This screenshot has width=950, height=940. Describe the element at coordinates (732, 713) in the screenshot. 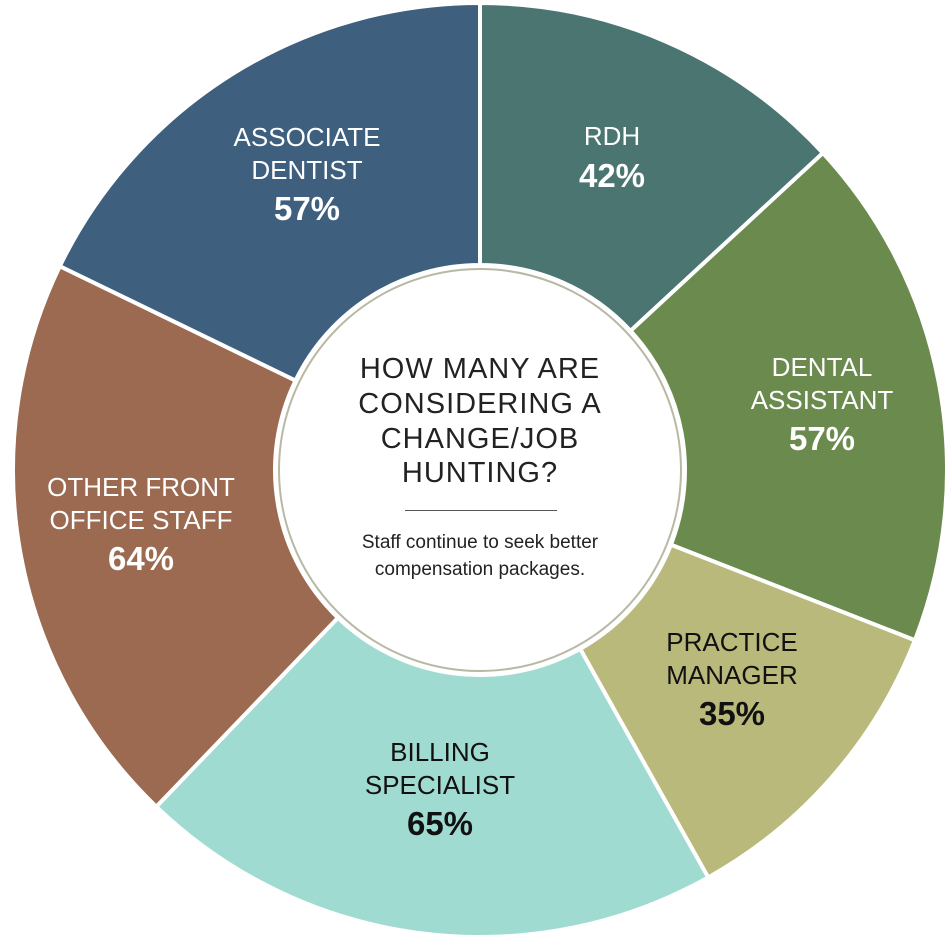

I see `value-label: 35%` at that location.